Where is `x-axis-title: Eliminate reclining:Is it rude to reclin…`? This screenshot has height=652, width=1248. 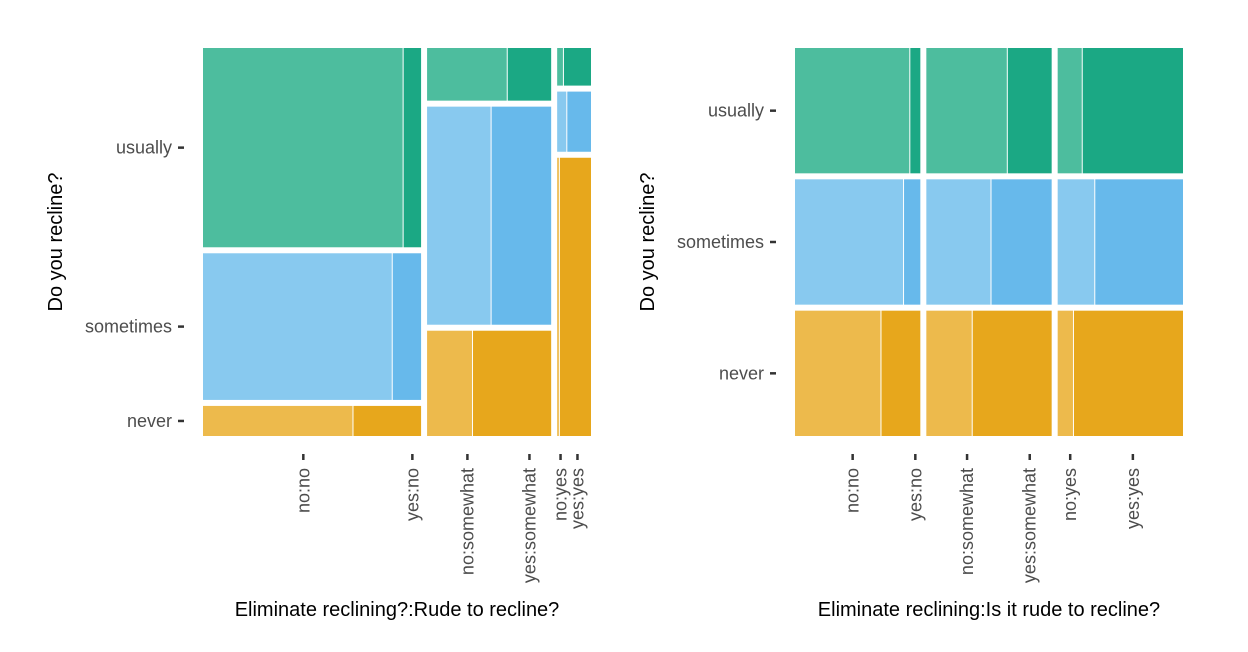 x-axis-title: Eliminate reclining:Is it rude to reclin… is located at coordinates (989, 610).